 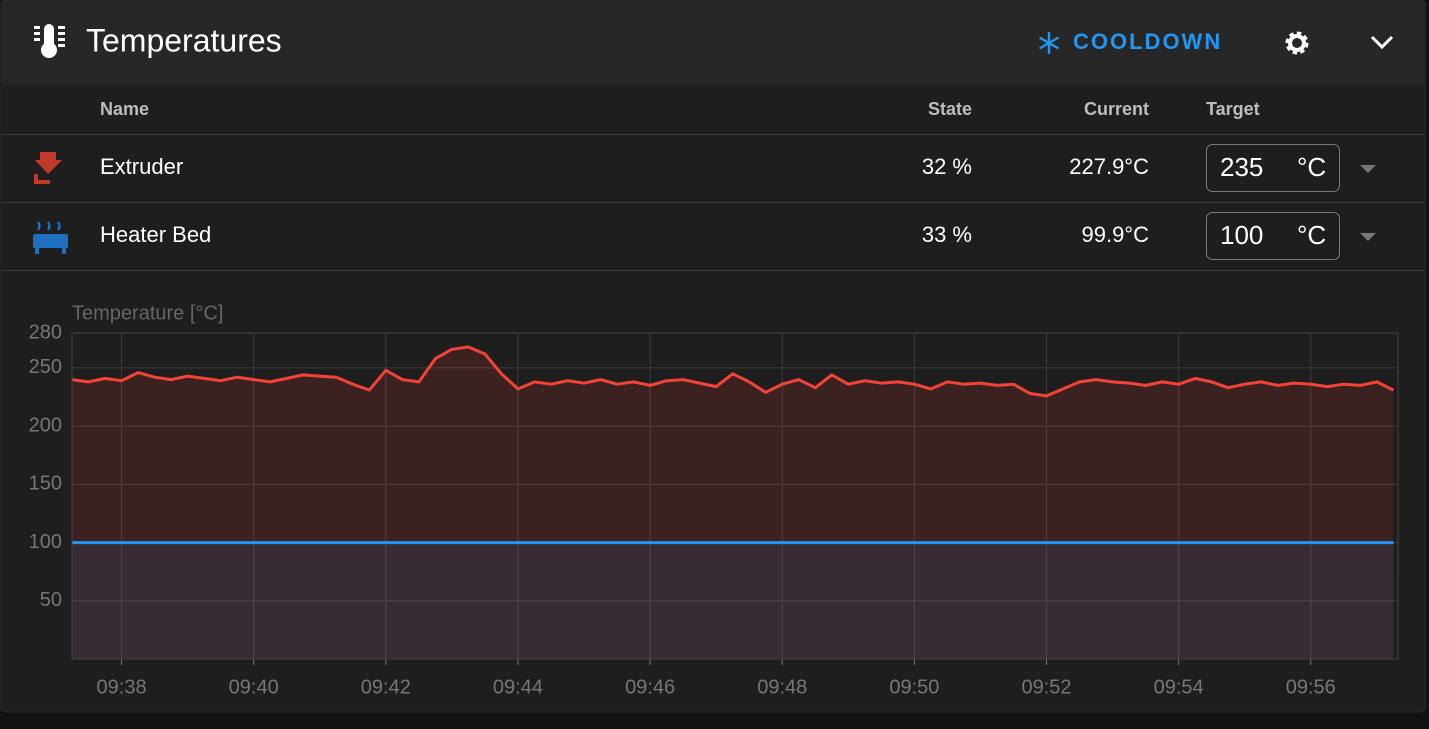 I want to click on target-value: 235, so click(x=1241, y=167).